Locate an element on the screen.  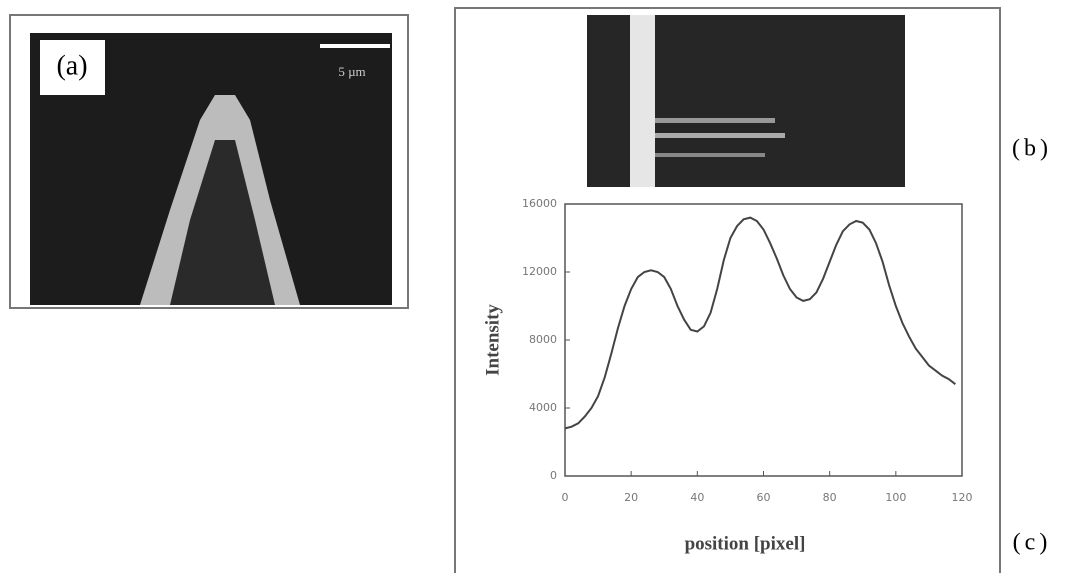
x-tick-label: 120 is located at coordinates (962, 497).